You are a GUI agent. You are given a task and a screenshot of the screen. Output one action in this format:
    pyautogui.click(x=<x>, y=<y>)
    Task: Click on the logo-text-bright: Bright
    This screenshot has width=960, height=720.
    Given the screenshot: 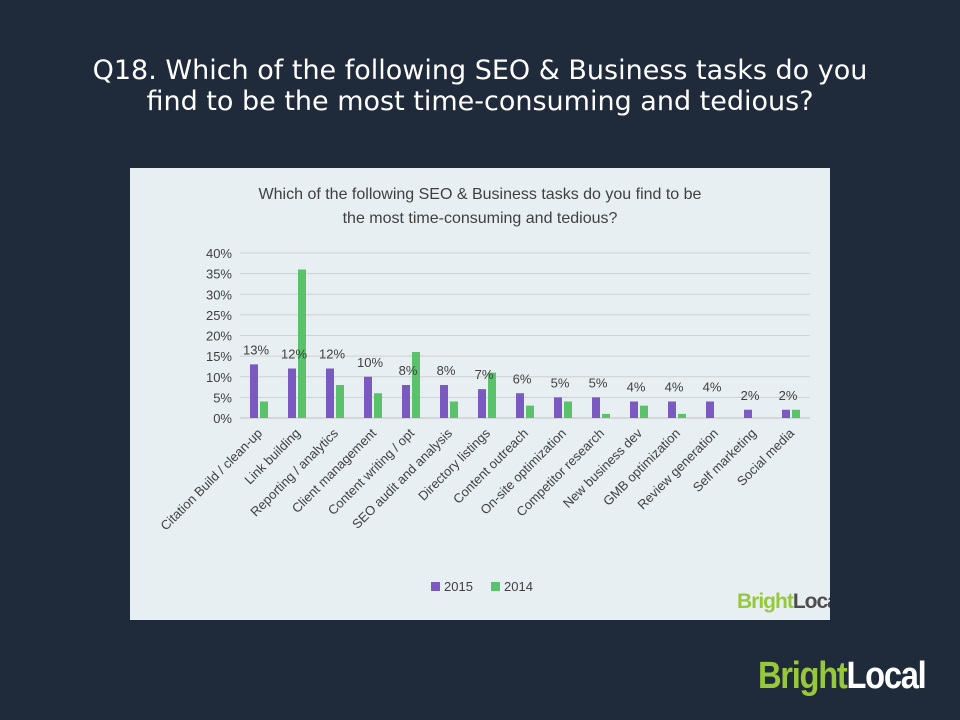 What is the action you would take?
    pyautogui.click(x=803, y=676)
    